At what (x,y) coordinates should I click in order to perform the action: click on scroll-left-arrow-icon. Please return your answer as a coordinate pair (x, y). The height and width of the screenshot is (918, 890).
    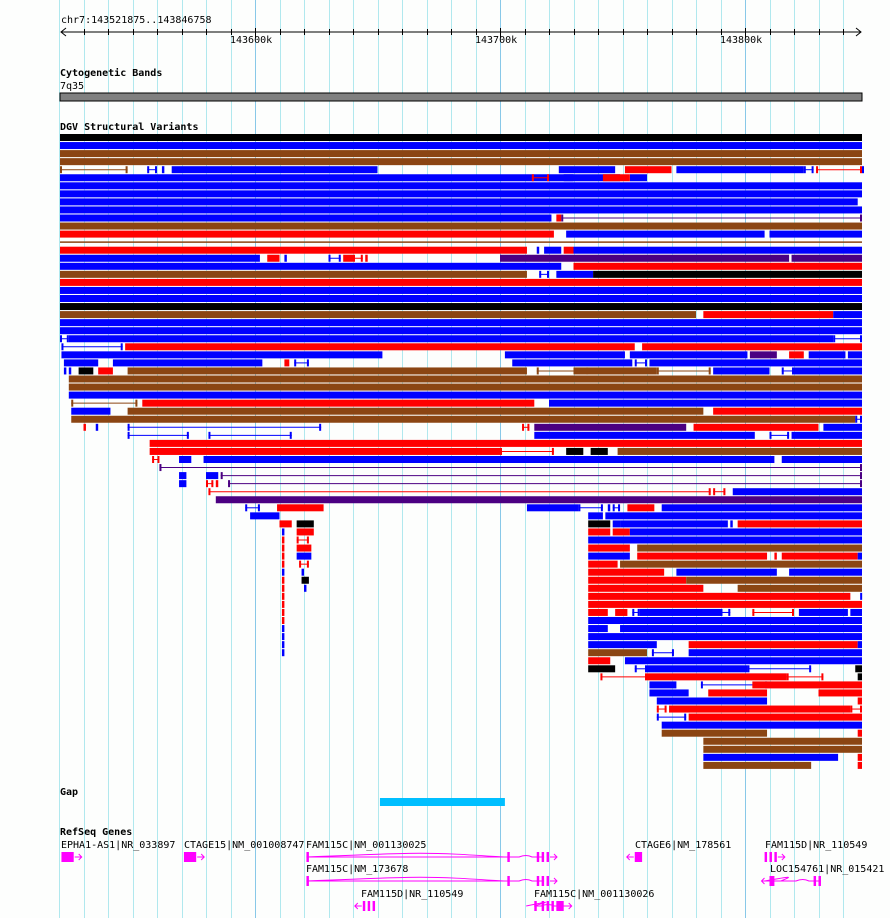
    Looking at the image, I should click on (63, 32).